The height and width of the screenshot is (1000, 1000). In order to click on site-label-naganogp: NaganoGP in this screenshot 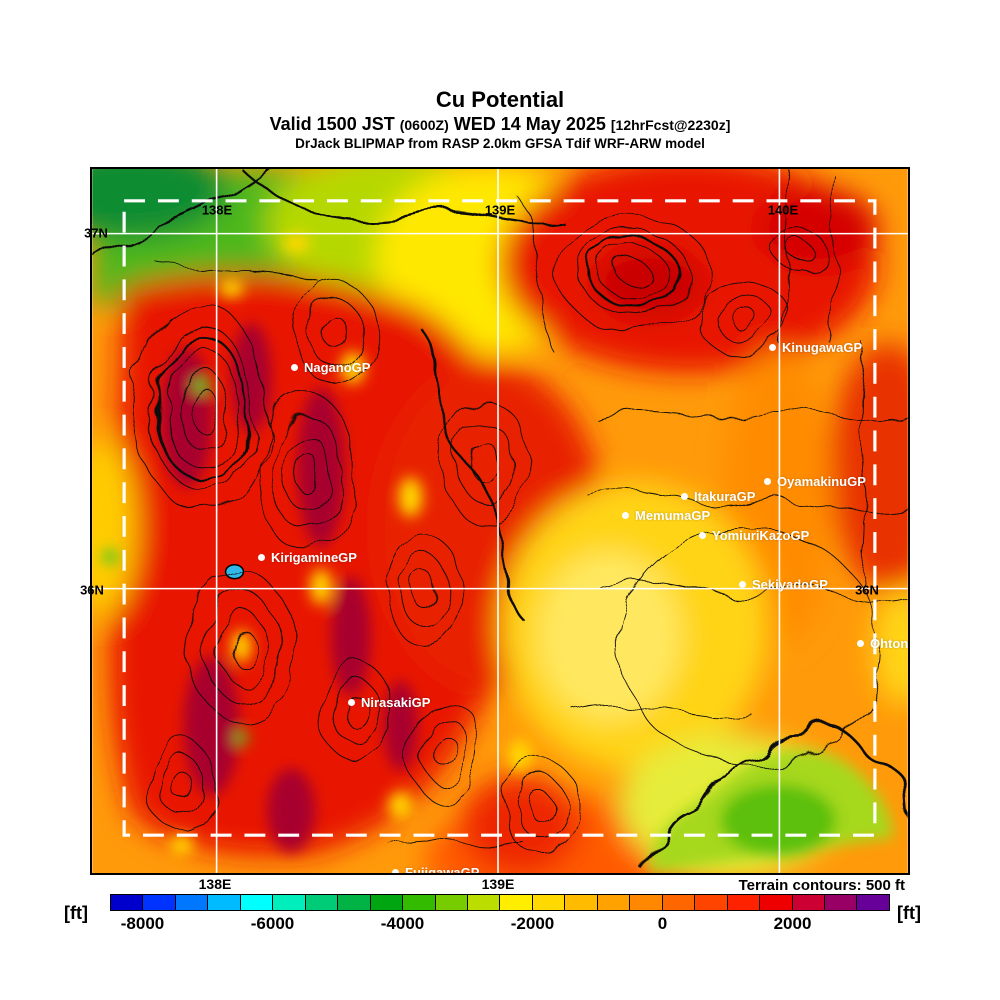, I will do `click(331, 367)`.